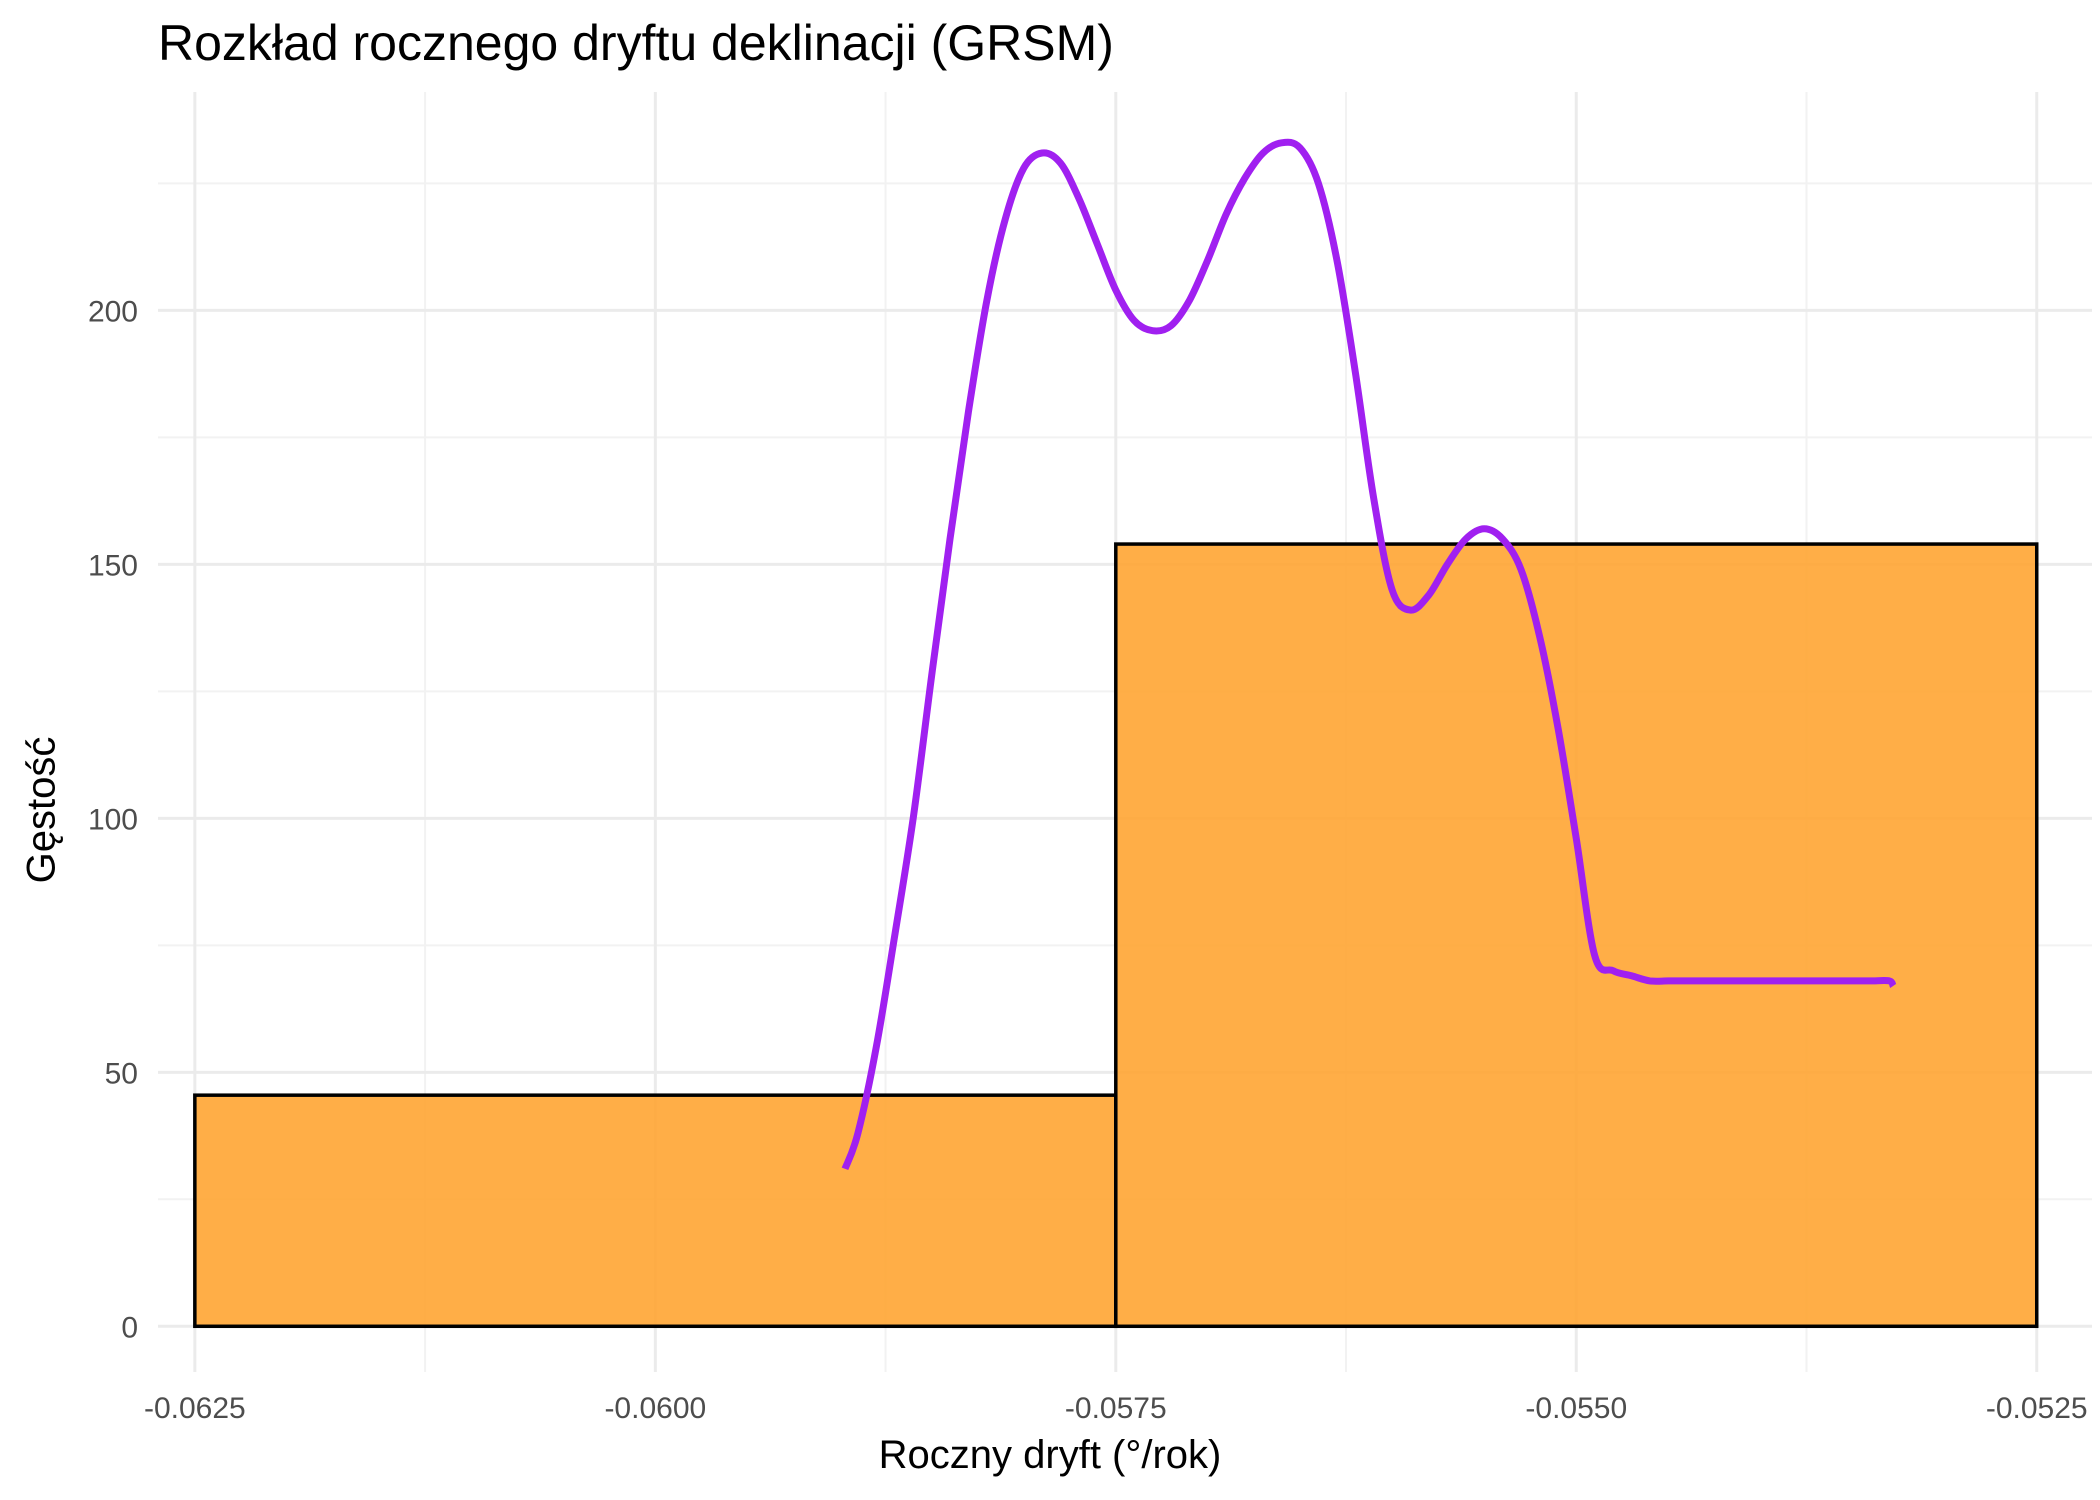  I want to click on y-tick-label: 200, so click(113, 311).